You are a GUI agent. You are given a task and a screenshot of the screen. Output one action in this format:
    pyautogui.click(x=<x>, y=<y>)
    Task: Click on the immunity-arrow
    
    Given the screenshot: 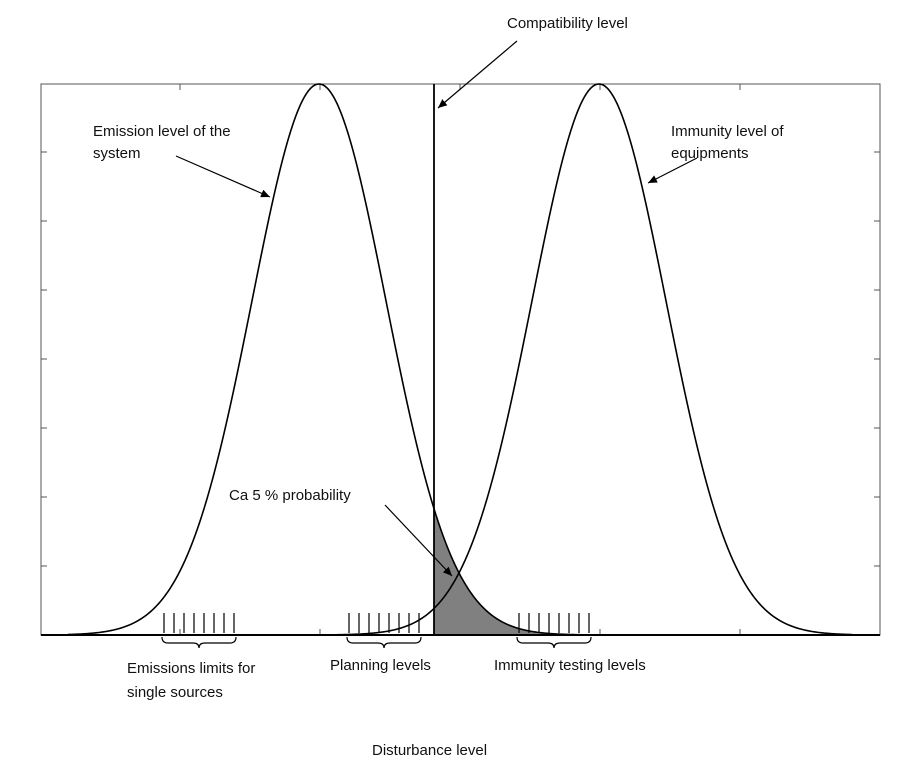 What is the action you would take?
    pyautogui.click(x=672, y=170)
    